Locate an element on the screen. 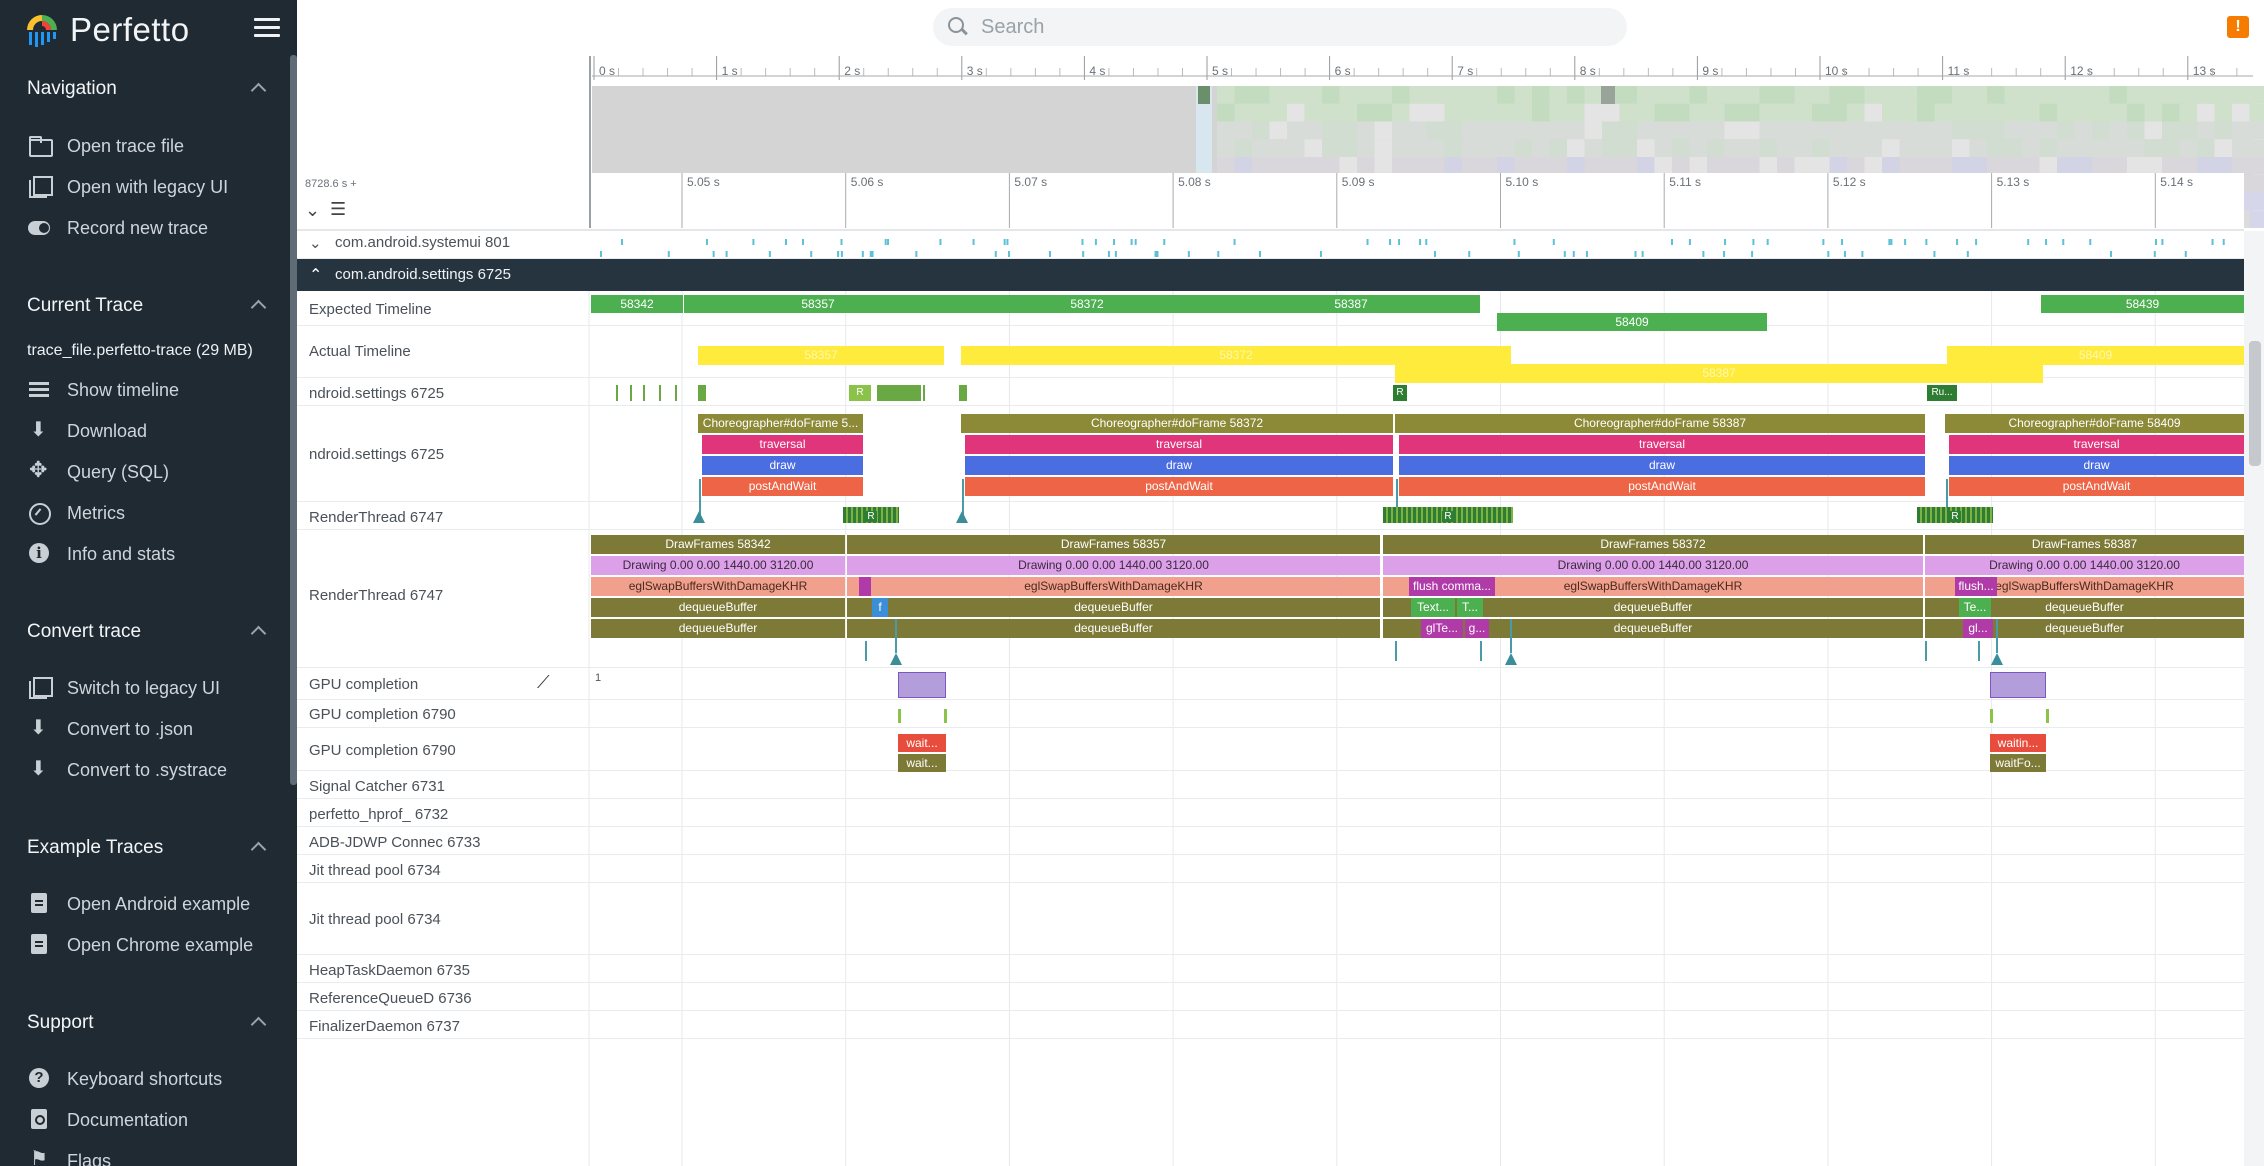 This screenshot has height=1166, width=2264. sidebar-item-convert-systrace: Convert to .systrace is located at coordinates (127, 770).